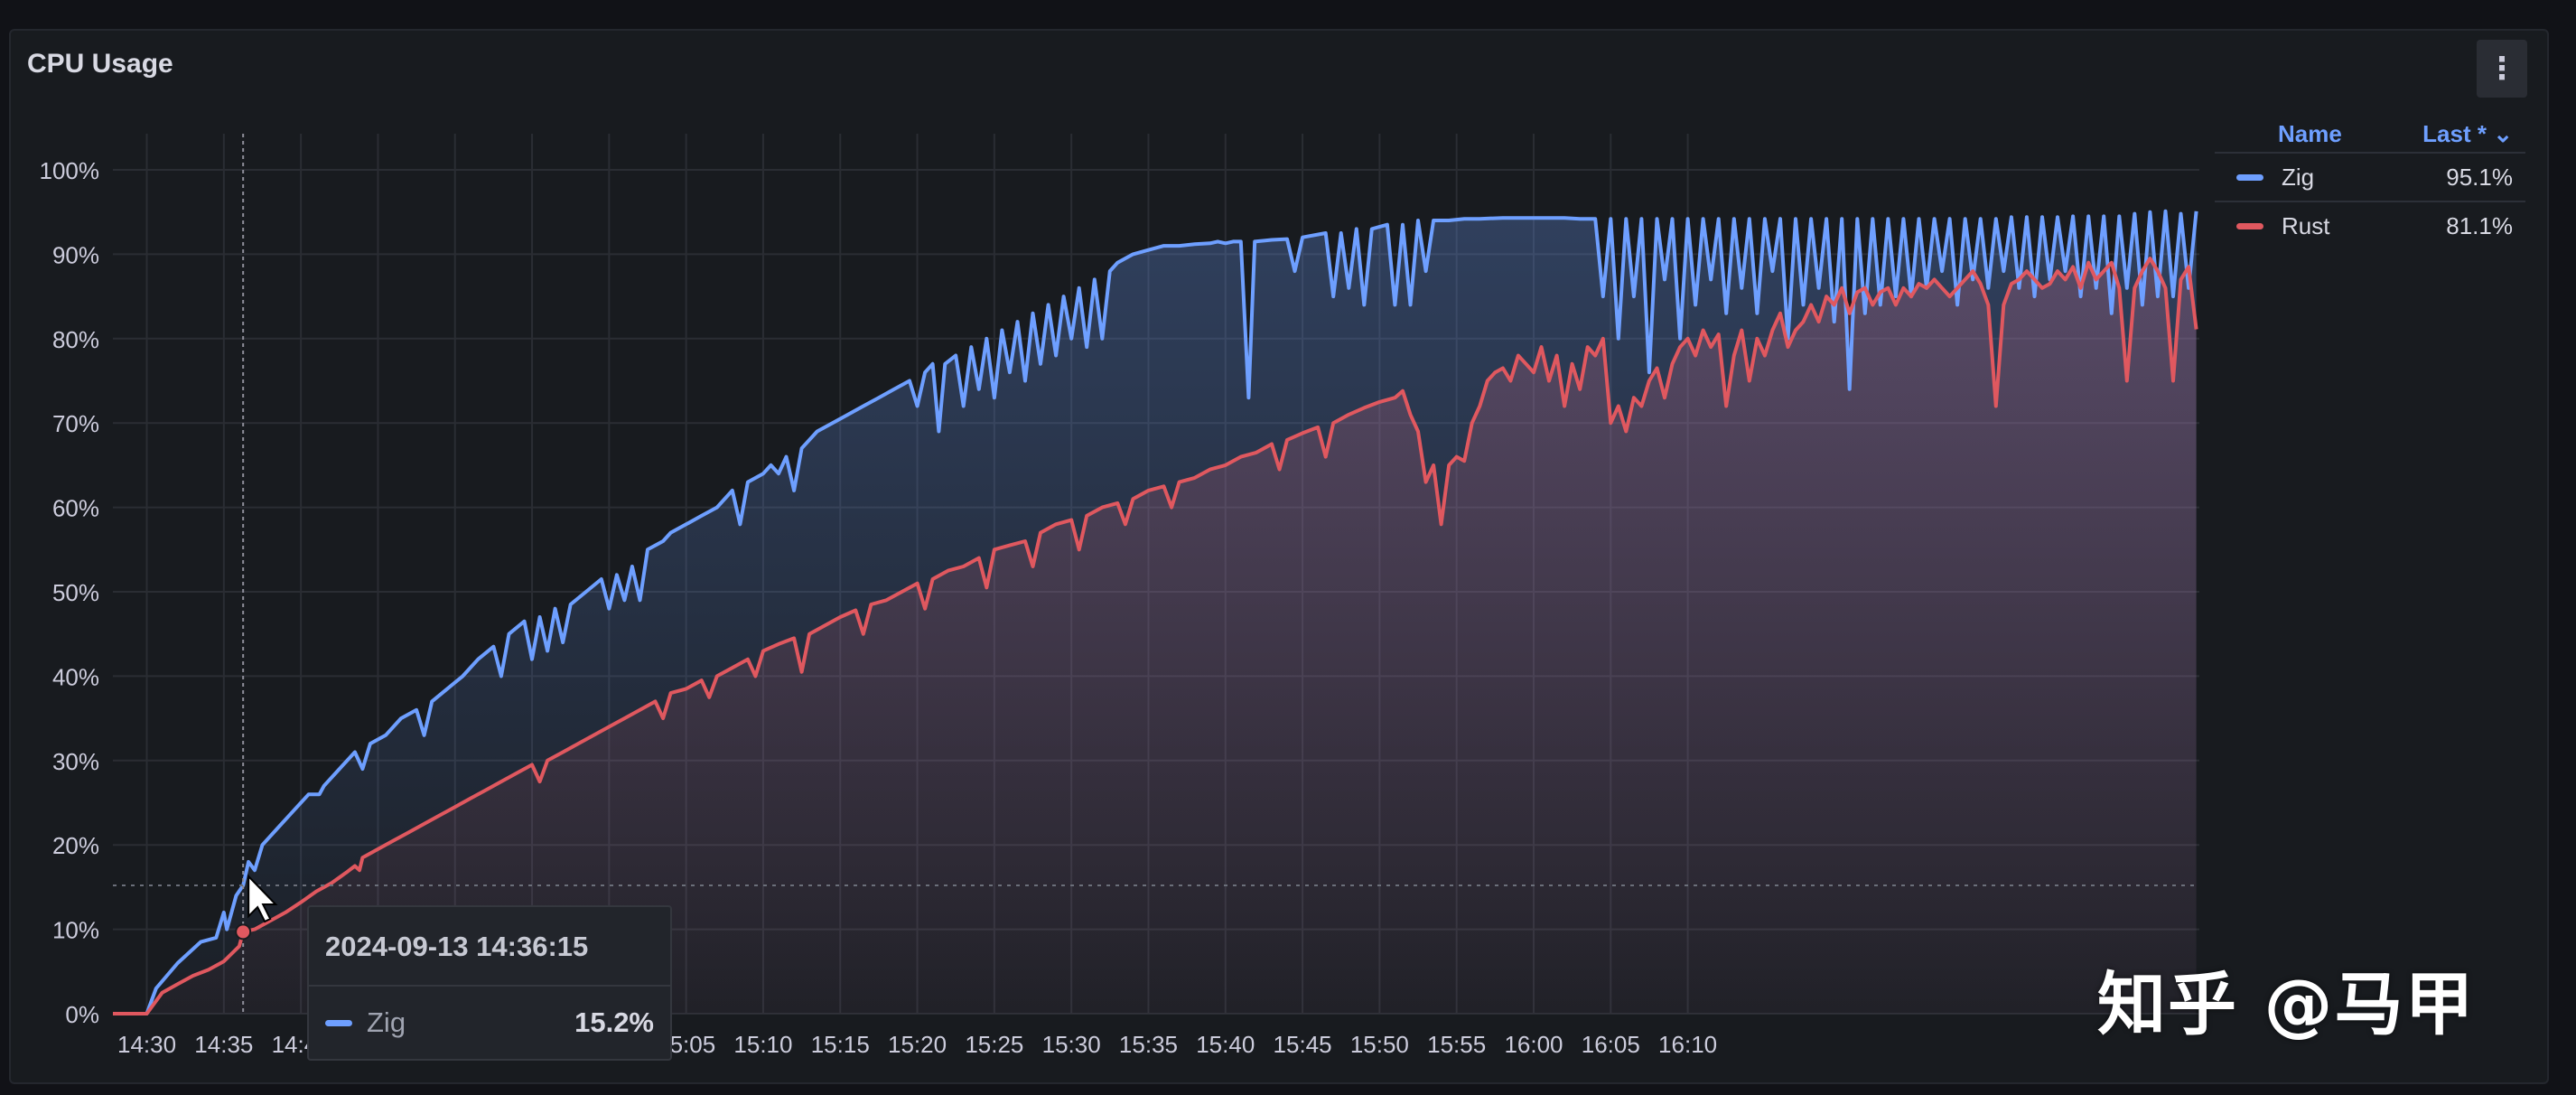  I want to click on x-tick-label: 15:45, so click(1303, 1044).